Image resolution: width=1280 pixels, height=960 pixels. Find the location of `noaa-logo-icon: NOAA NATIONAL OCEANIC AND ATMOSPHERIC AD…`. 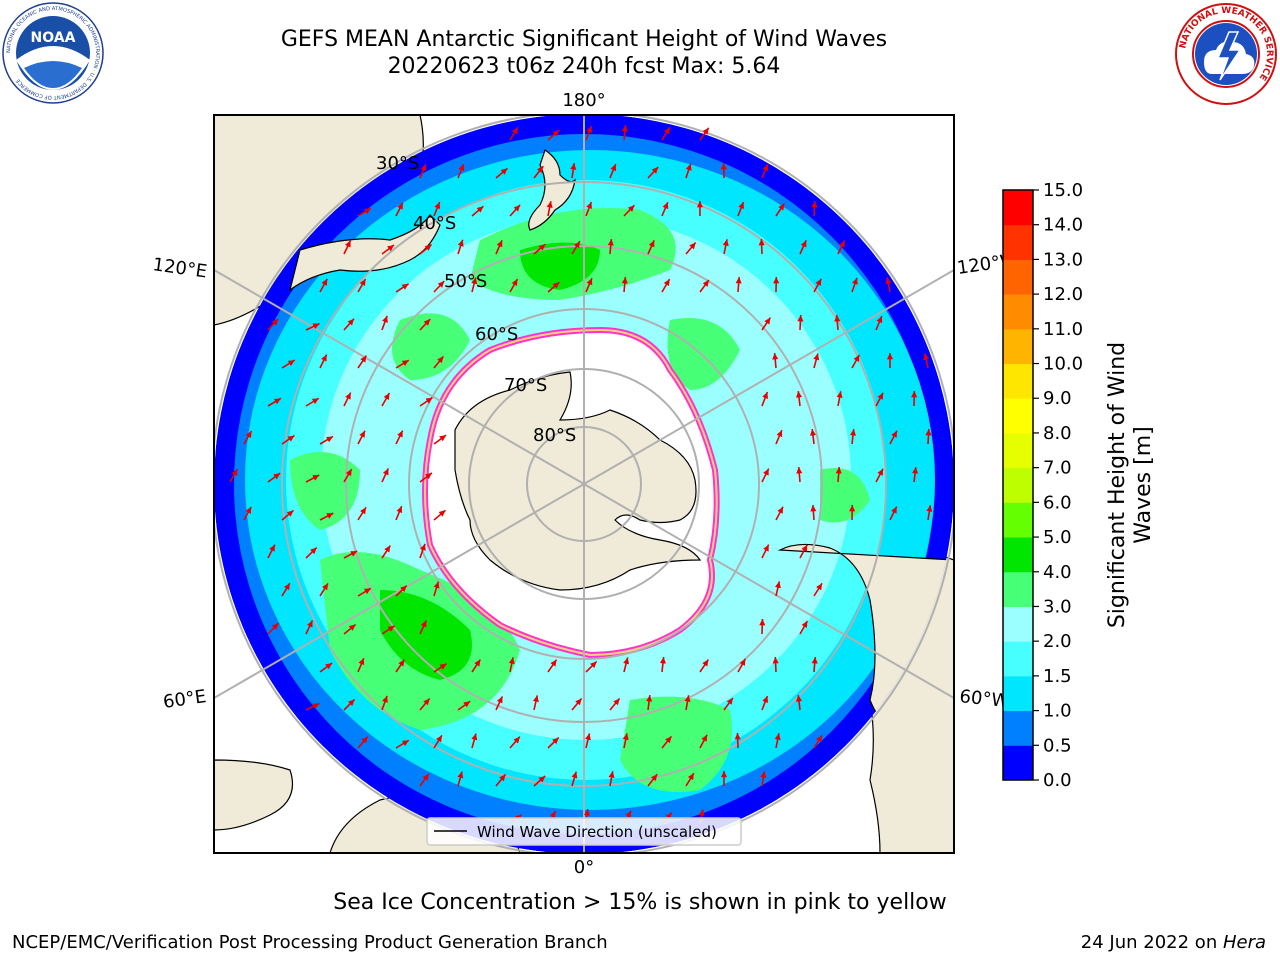

noaa-logo-icon: NOAA NATIONAL OCEANIC AND ATMOSPHERIC AD… is located at coordinates (53, 53).